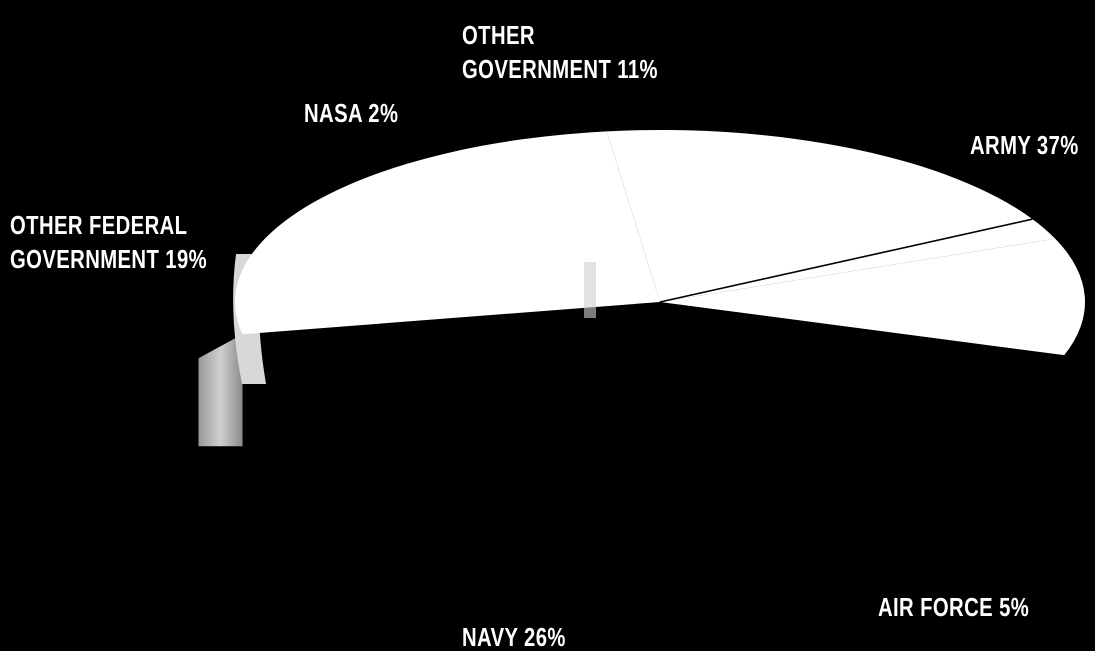 The height and width of the screenshot is (651, 1095). I want to click on label-other-government-line-1: OTHER, so click(498, 35).